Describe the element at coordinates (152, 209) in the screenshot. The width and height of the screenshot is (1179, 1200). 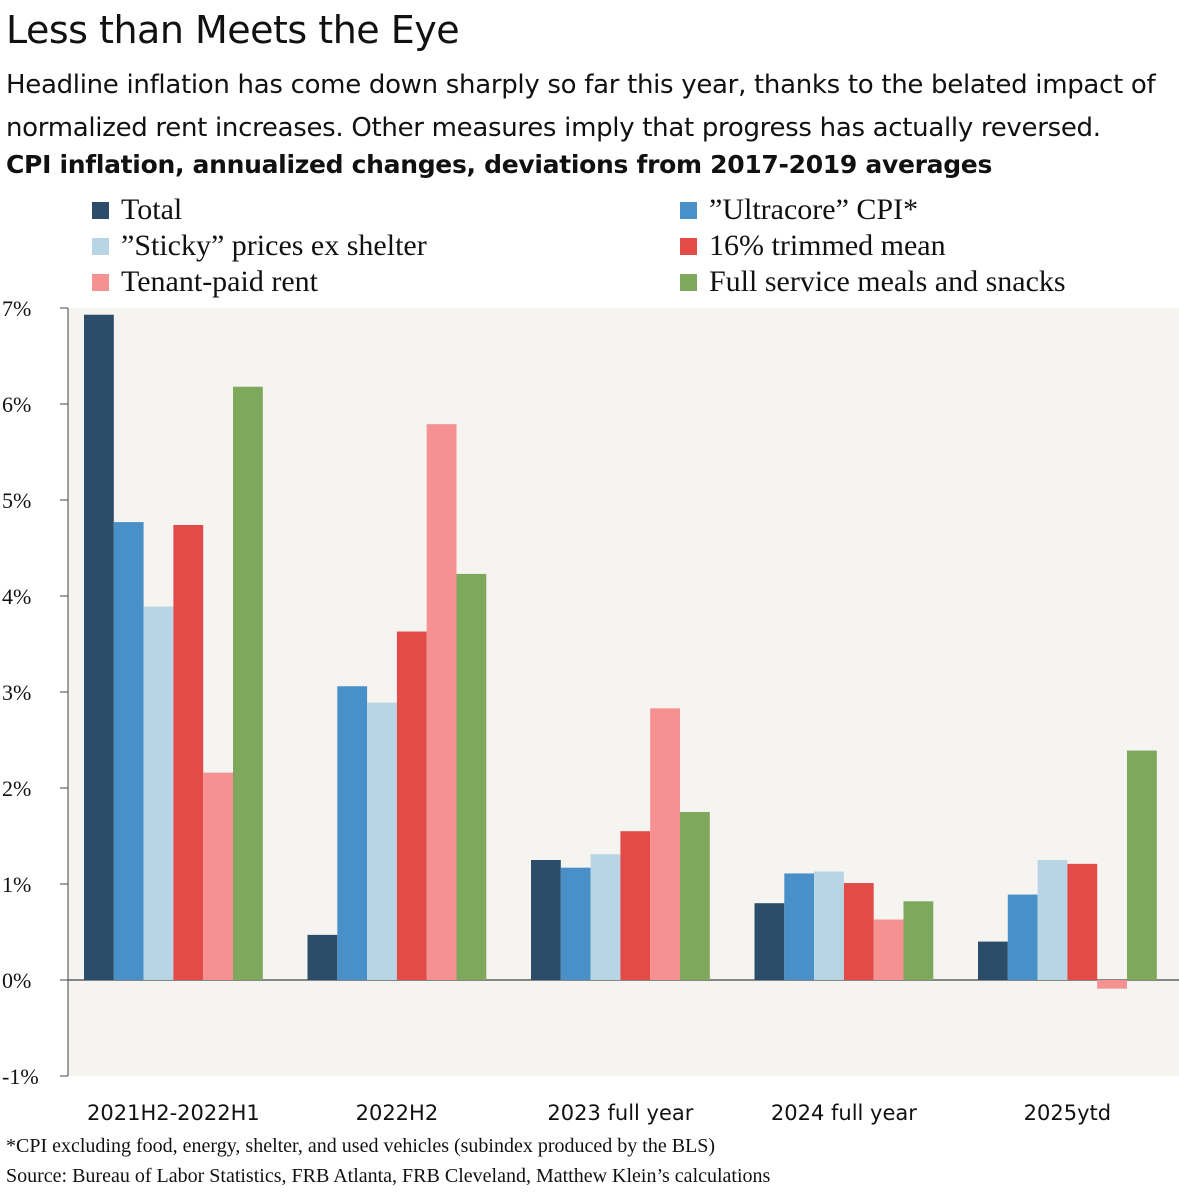
I see `legend-label: Total` at that location.